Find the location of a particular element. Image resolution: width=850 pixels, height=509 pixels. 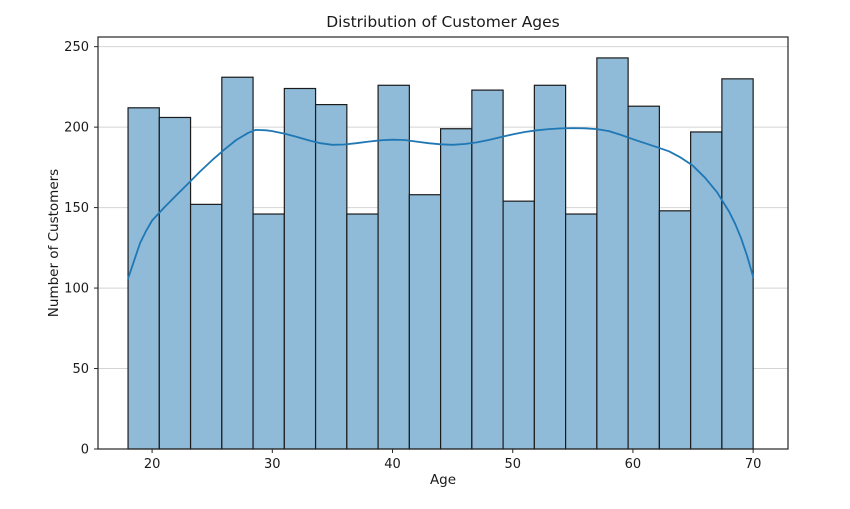

y-tick-label-150: 150 is located at coordinates (76, 208).